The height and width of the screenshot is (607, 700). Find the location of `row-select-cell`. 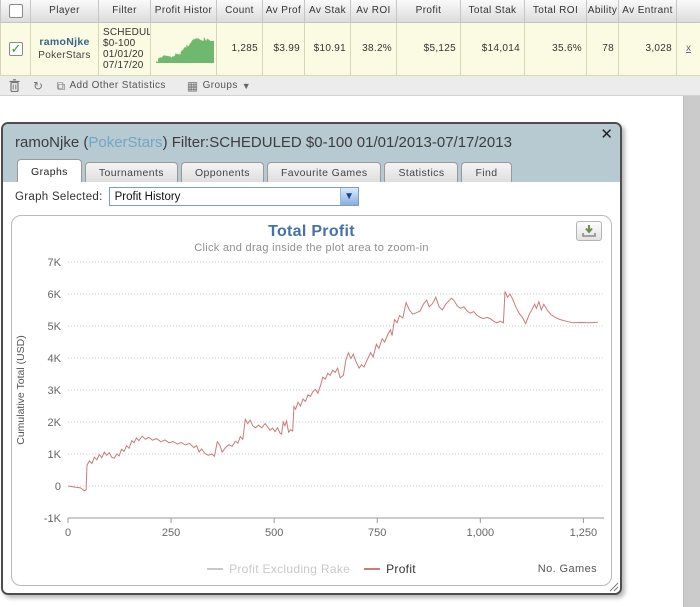

row-select-cell is located at coordinates (15, 48).